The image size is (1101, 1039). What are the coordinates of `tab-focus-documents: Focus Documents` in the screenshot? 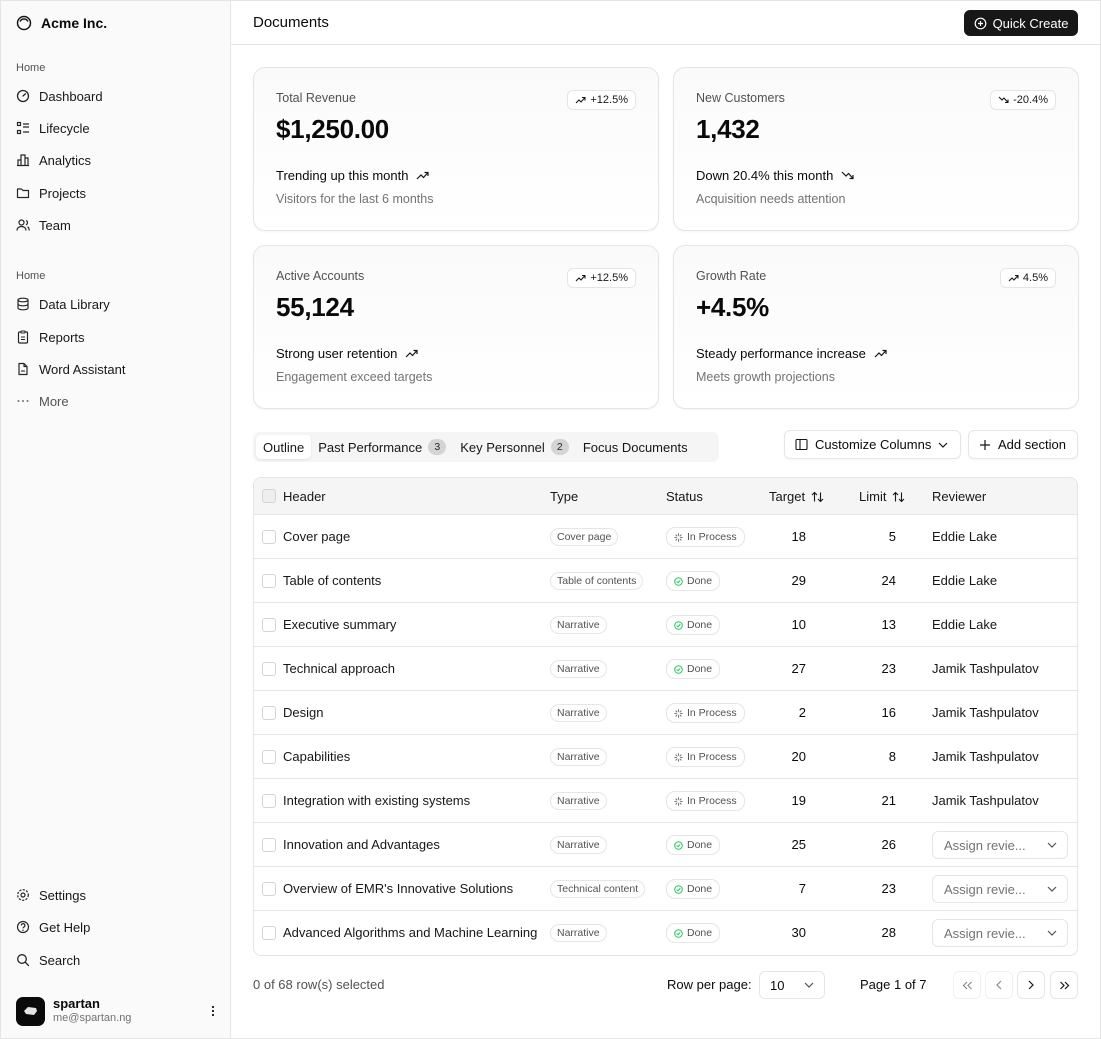 It's located at (635, 447).